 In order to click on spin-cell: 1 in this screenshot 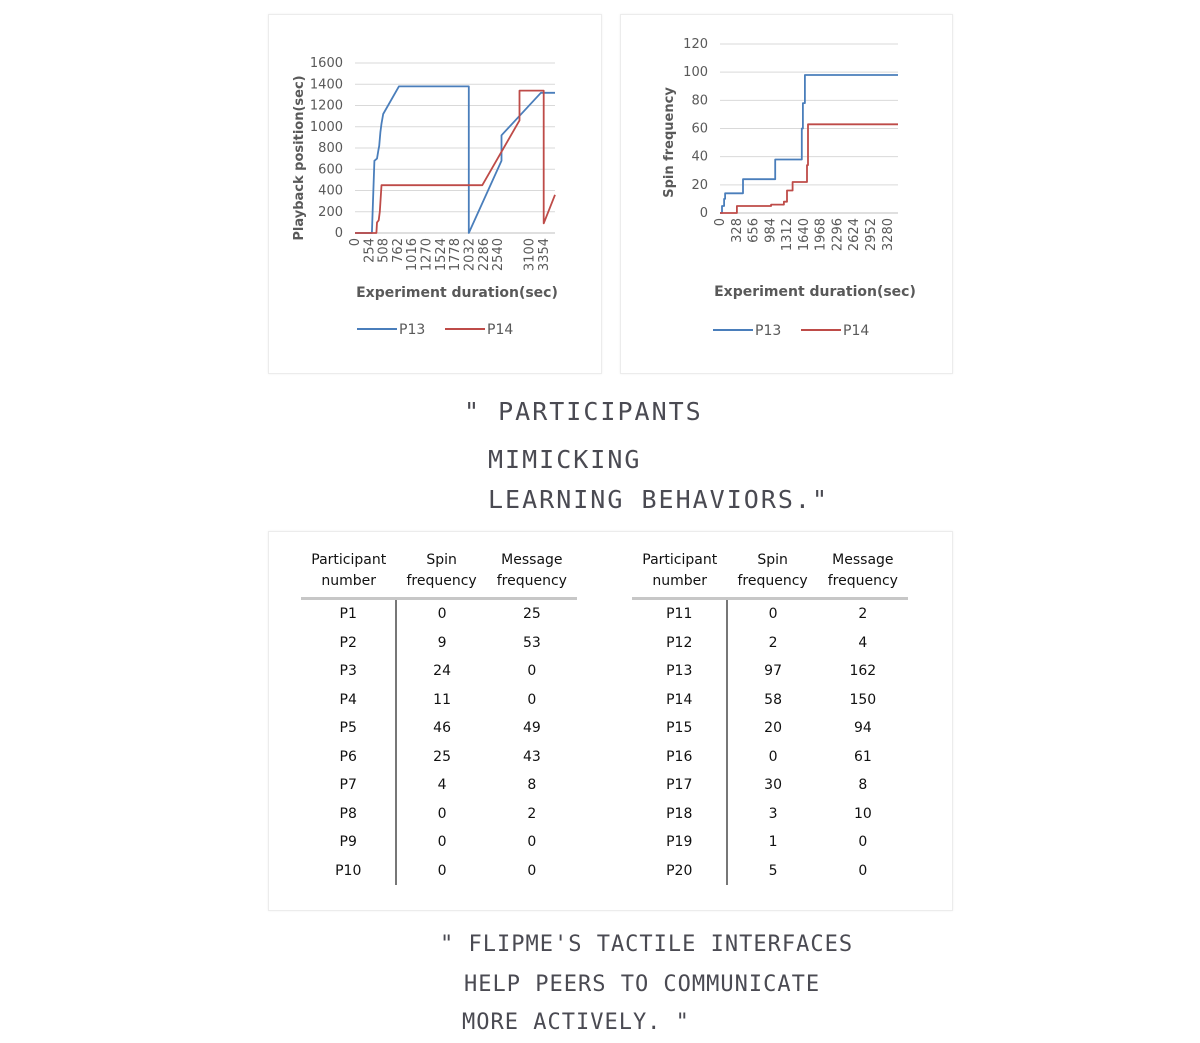, I will do `click(773, 842)`.